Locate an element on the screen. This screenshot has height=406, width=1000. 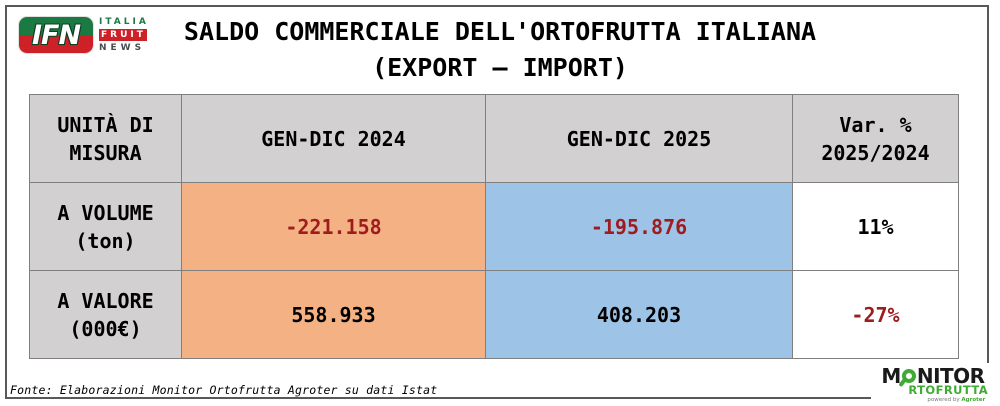
valore-var-pct-value: -27% is located at coordinates (875, 314).